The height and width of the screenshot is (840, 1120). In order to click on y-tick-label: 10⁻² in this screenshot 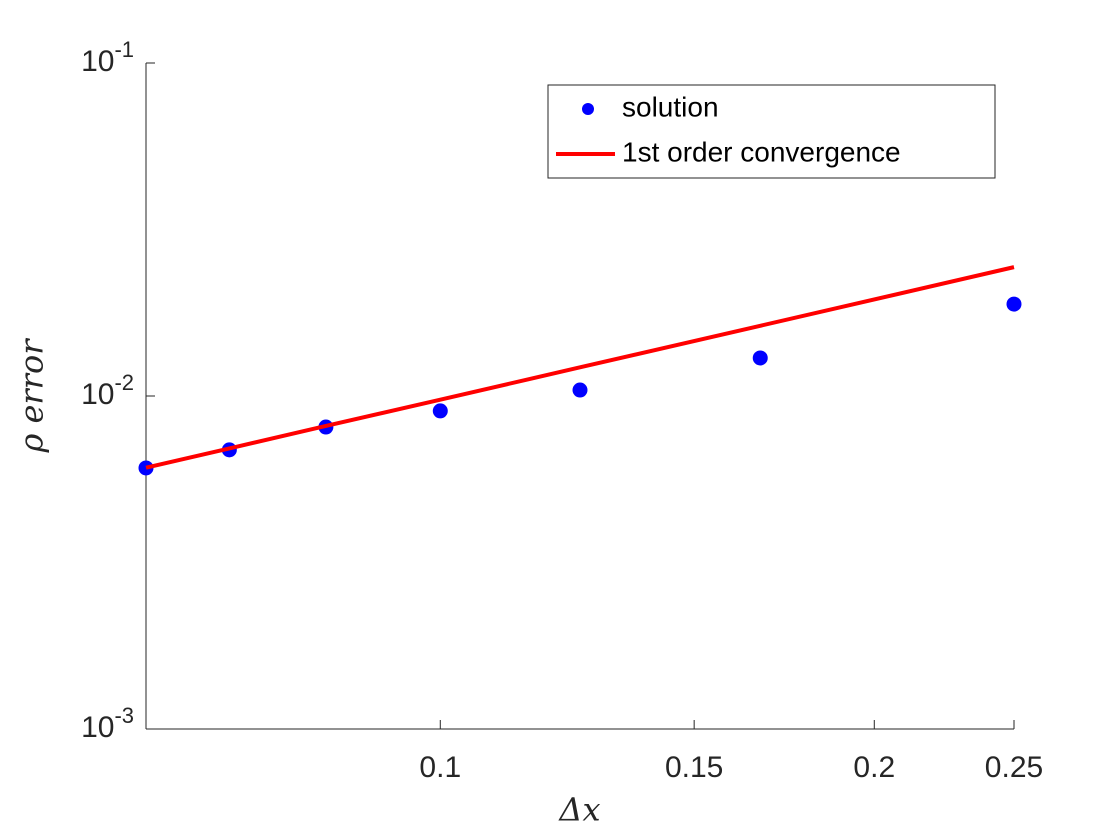, I will do `click(107, 390)`.